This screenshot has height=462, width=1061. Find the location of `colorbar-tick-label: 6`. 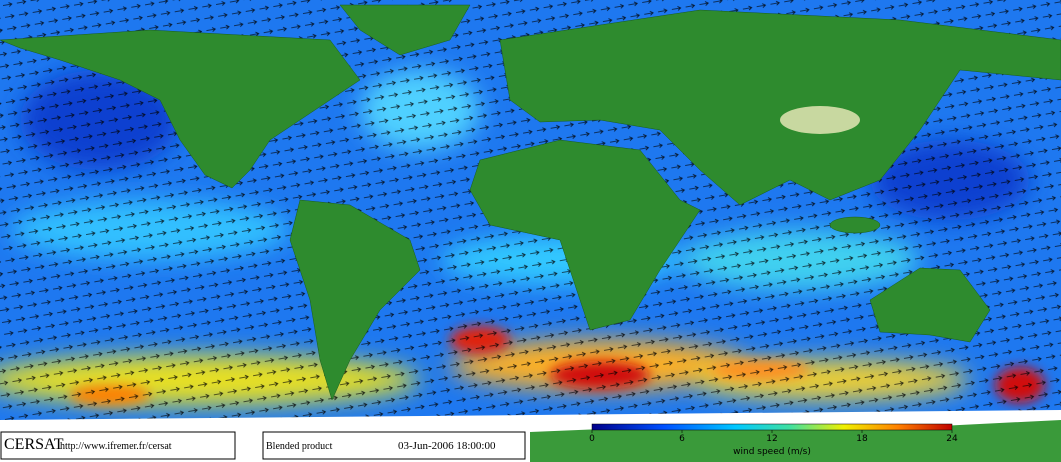

colorbar-tick-label: 6 is located at coordinates (682, 439).